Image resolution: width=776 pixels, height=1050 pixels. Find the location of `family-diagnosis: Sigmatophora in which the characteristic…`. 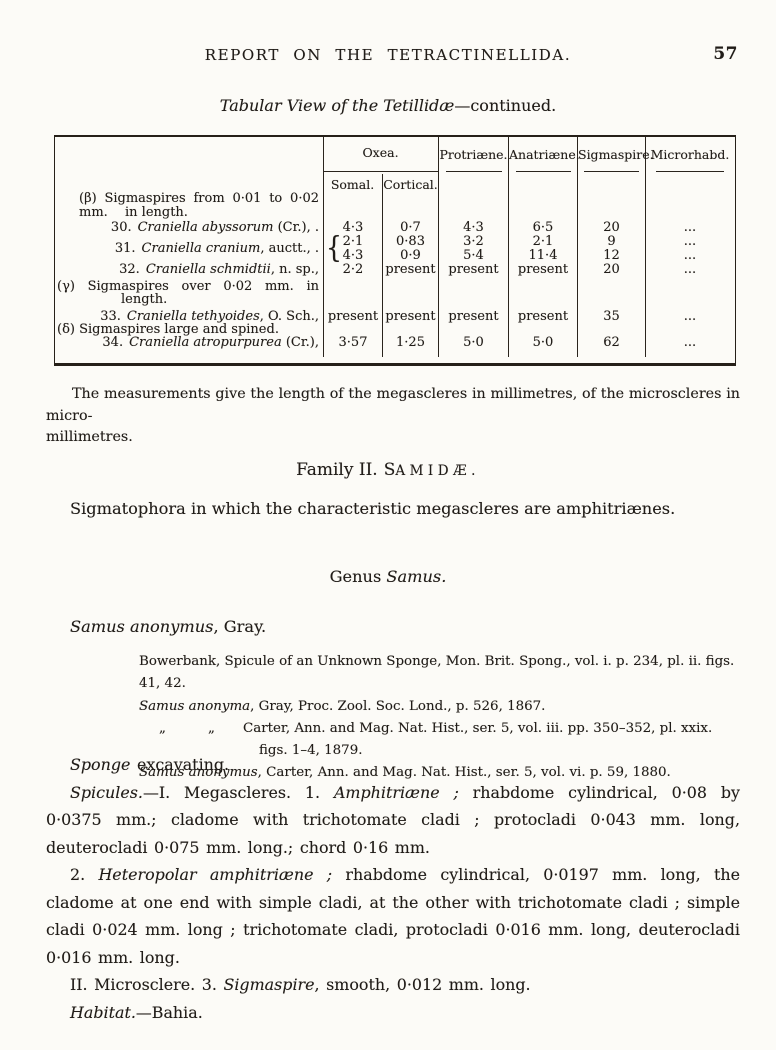

family-diagnosis: Sigmatophora in which the characteristic… is located at coordinates (373, 508).